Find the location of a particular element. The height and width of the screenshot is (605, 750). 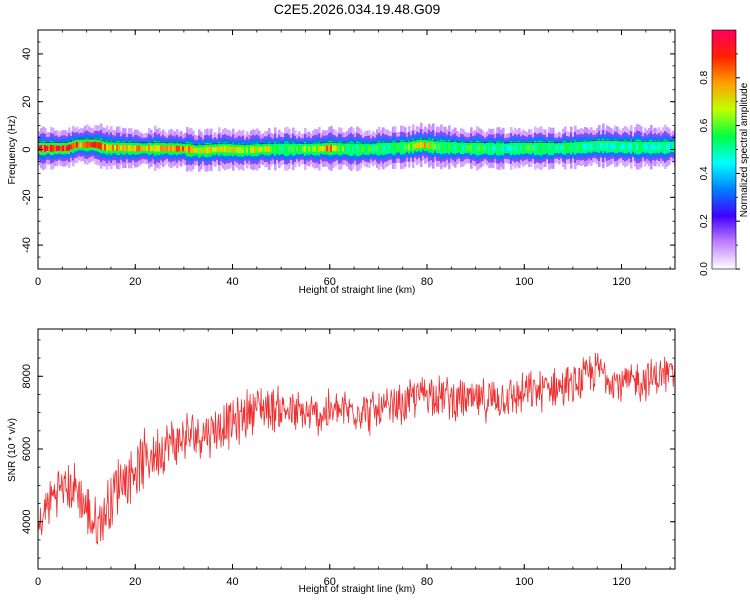

spectrogram-x-tick-label: 60 is located at coordinates (330, 282).